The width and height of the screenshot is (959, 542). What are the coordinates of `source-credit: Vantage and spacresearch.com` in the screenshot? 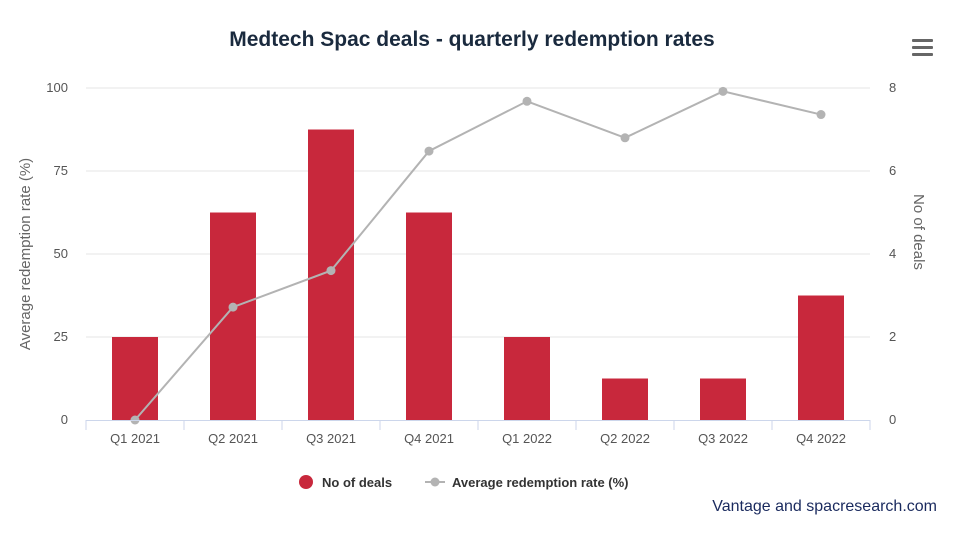 It's located at (824, 506).